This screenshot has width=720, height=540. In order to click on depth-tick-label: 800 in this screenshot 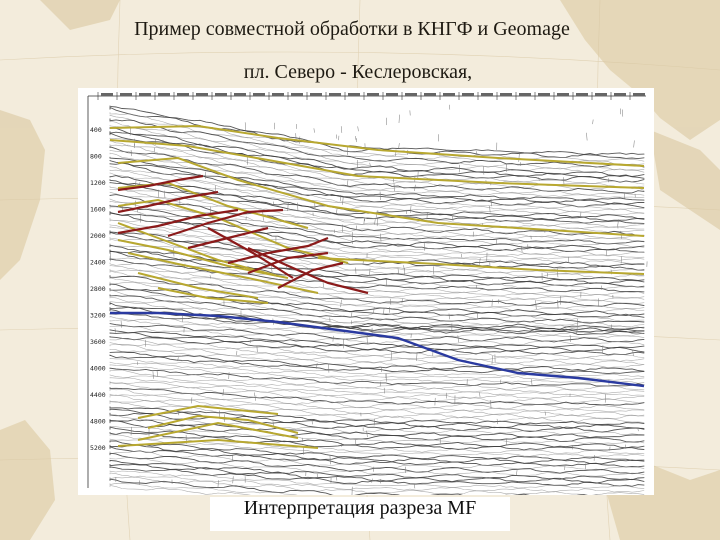, I will do `click(96, 157)`.